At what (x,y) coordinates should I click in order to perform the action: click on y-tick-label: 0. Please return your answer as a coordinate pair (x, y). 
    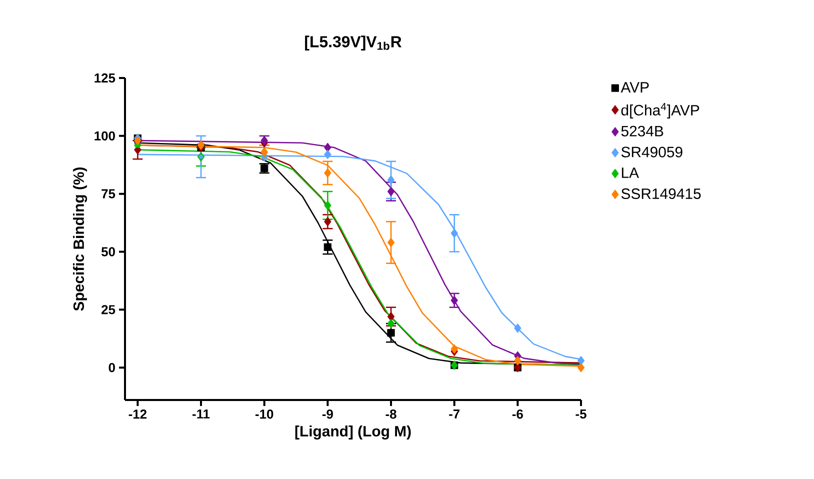
    Looking at the image, I should click on (111, 367).